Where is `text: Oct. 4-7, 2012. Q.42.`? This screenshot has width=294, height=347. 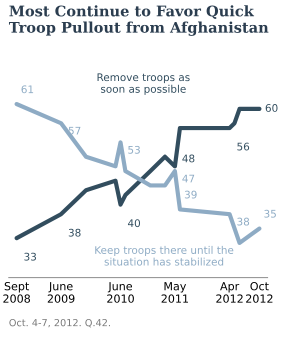 text: Oct. 4-7, 2012. Q.42. is located at coordinates (59, 323).